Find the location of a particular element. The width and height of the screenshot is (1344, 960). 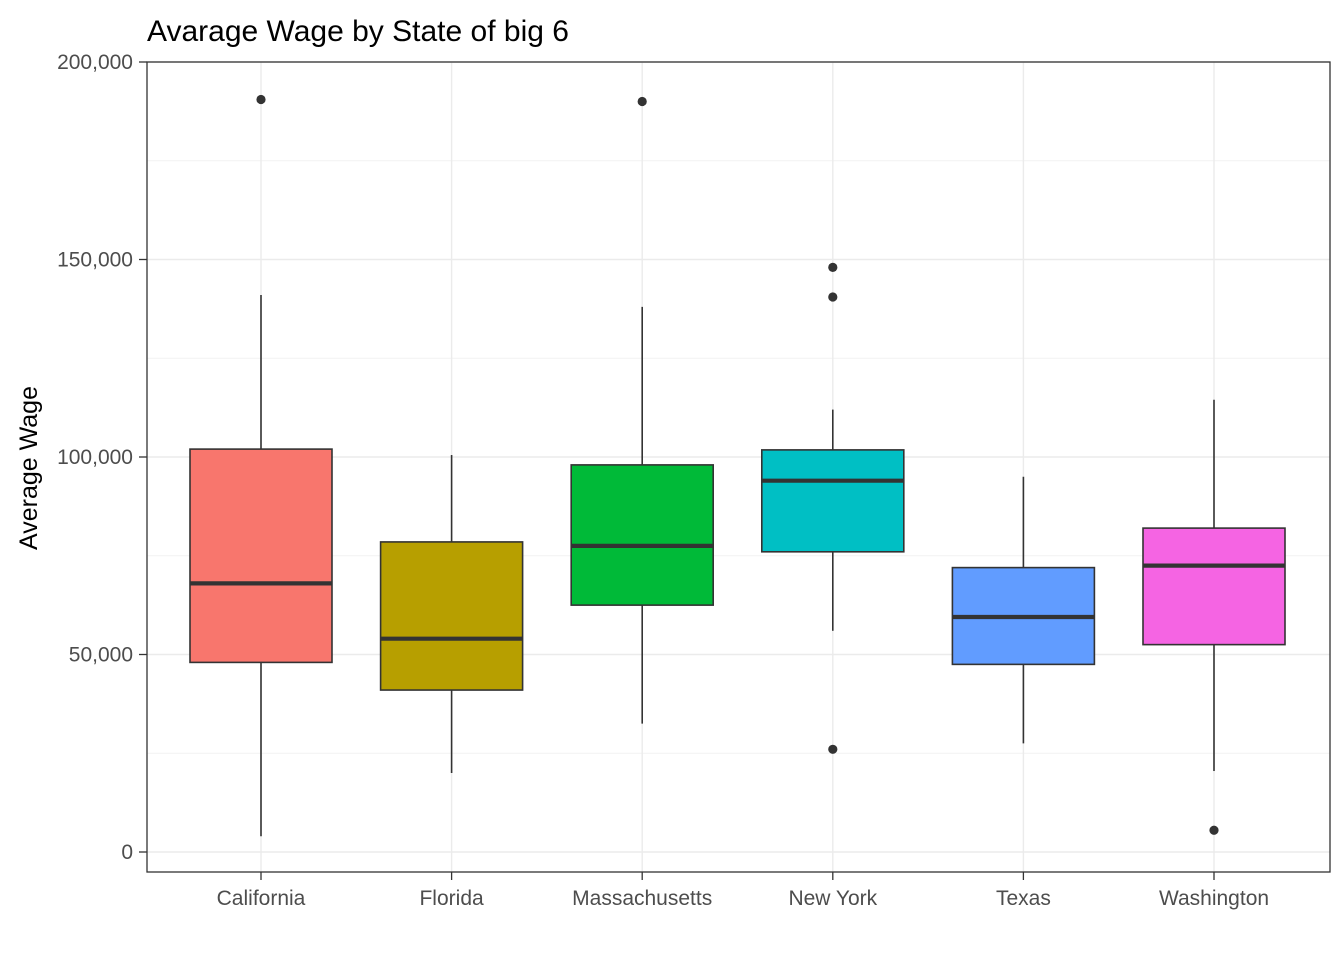

x-tick-label: California is located at coordinates (261, 898).